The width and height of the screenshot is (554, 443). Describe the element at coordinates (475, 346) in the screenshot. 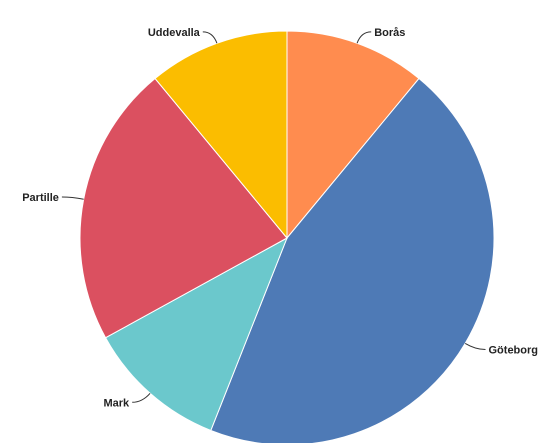

I see `leader-line-goteborg` at that location.